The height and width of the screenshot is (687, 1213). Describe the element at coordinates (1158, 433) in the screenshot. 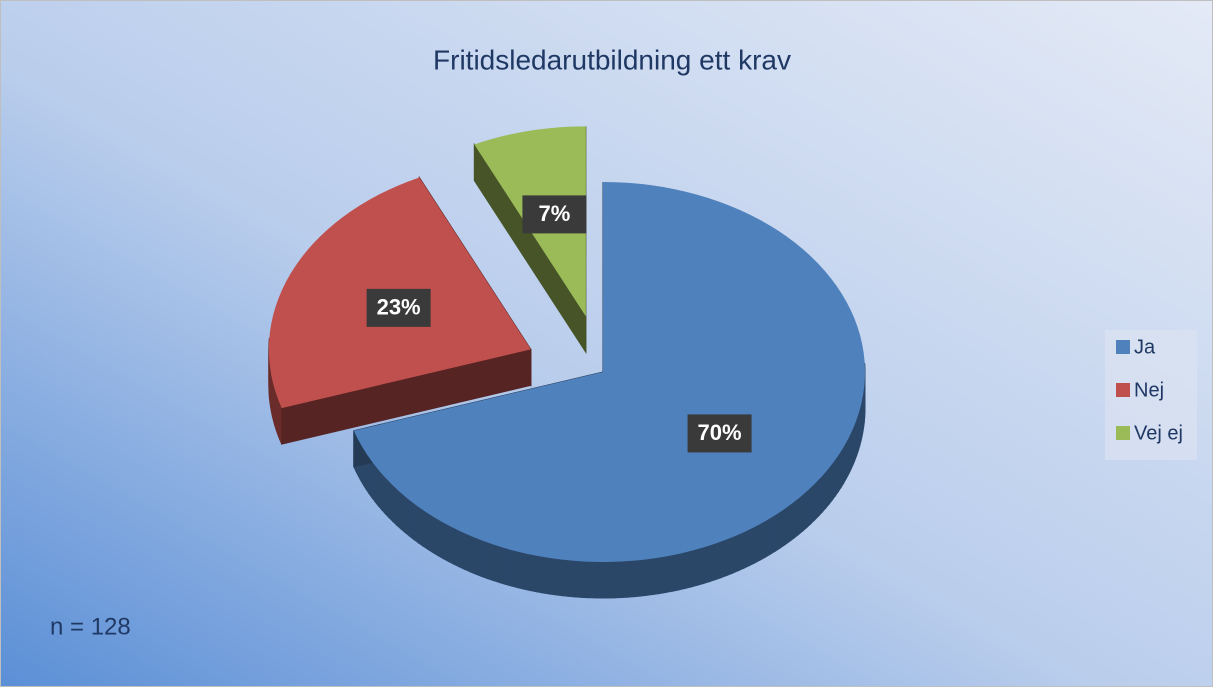

I see `legend-label: Vej ej` at that location.